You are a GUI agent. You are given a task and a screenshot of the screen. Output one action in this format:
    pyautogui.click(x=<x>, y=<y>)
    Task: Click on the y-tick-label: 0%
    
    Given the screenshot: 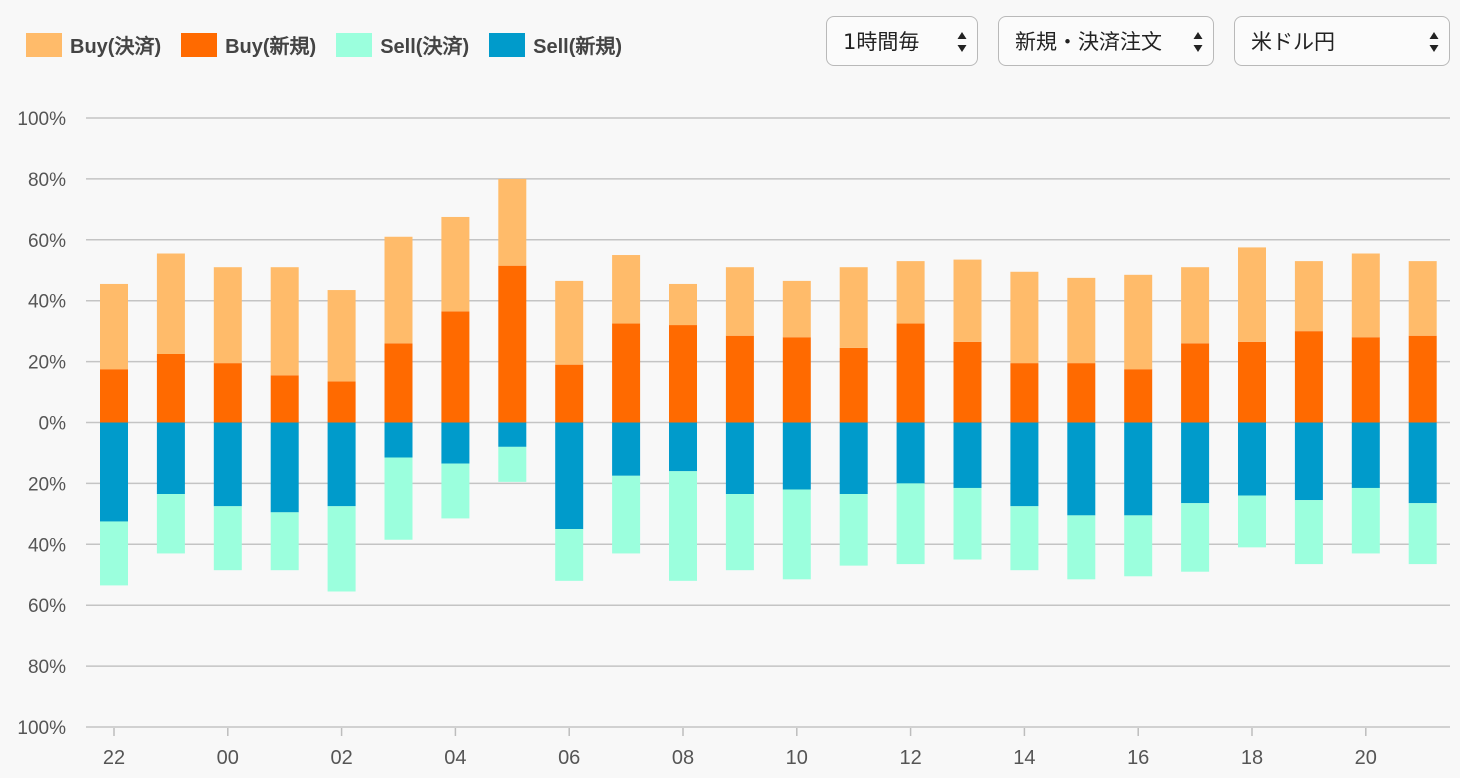 What is the action you would take?
    pyautogui.click(x=53, y=424)
    